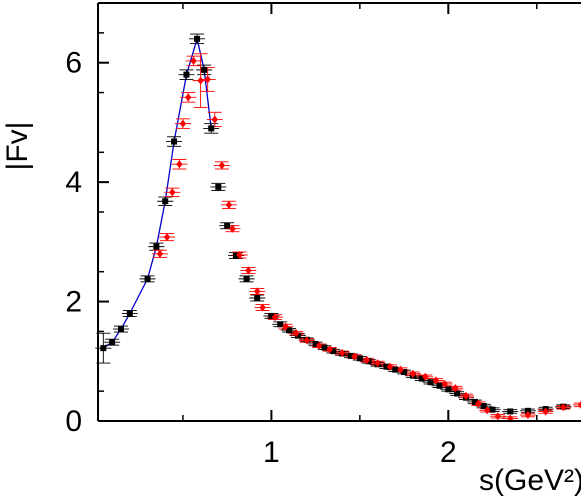 This screenshot has width=581, height=498. What do you see at coordinates (160, 253) in the screenshot?
I see `point-s1-p0` at bounding box center [160, 253].